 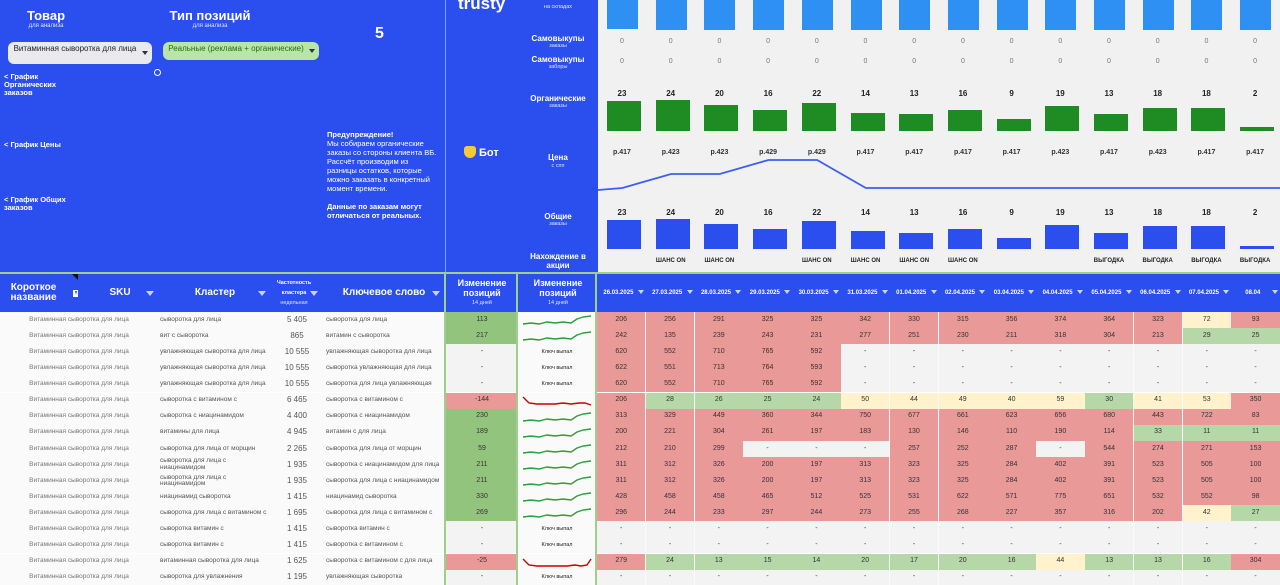 I want to click on th-name: Короткое название, so click(x=39, y=293).